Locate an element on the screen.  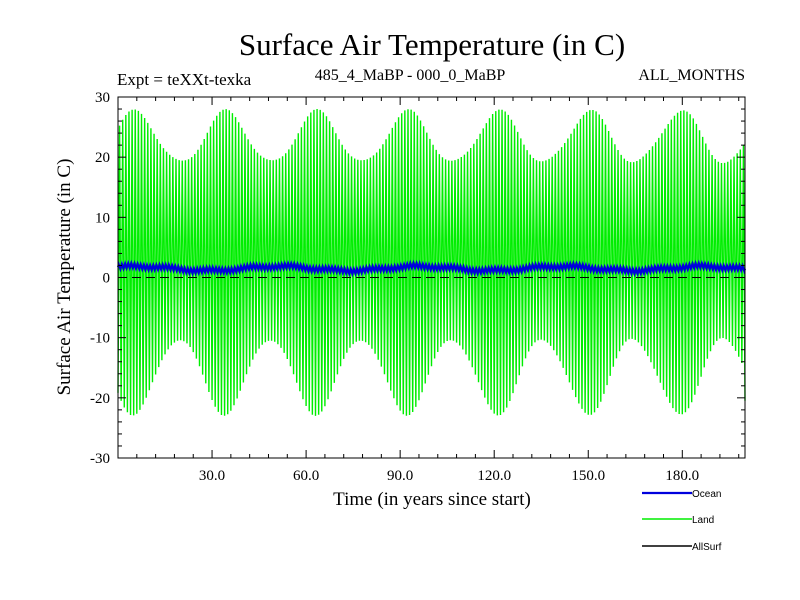
ocean-series is located at coordinates (431, 268).